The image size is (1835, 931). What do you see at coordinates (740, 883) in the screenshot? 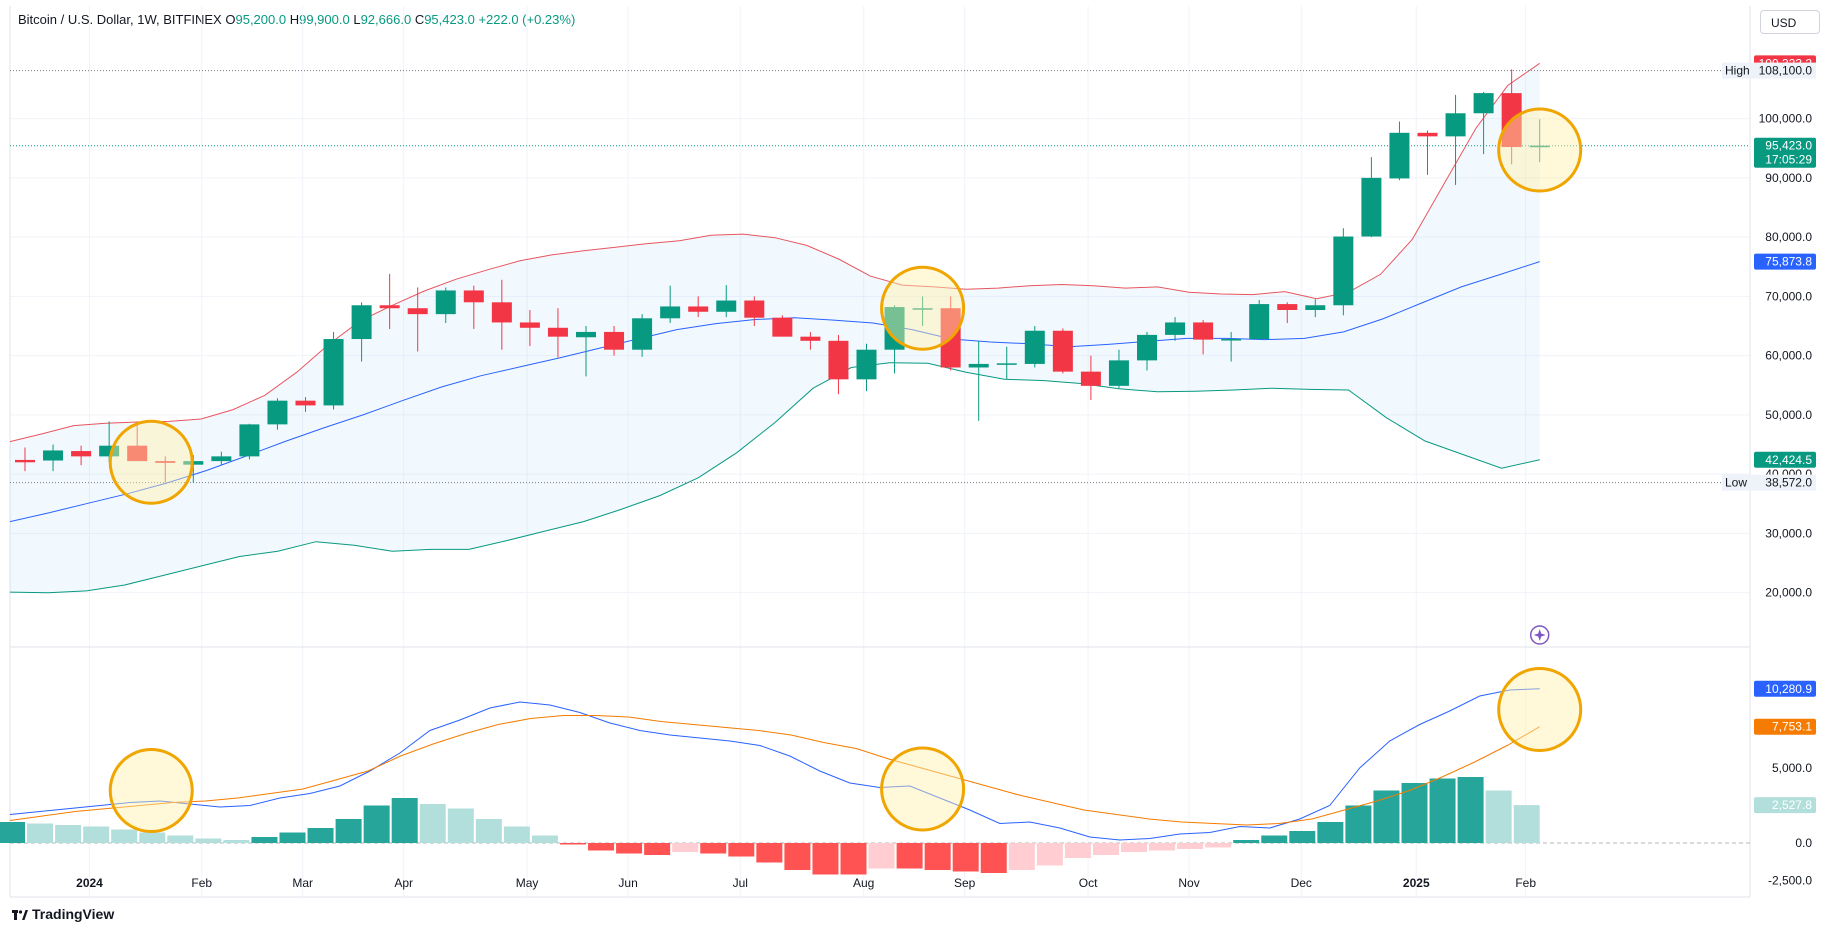
I see `time-axis-tick-label: Jul` at bounding box center [740, 883].